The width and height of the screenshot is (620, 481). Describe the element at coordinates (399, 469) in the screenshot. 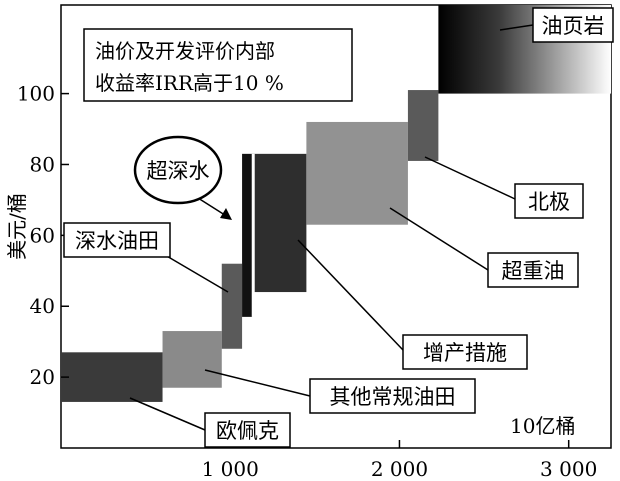

I see `x-tick-label: 2 000` at that location.